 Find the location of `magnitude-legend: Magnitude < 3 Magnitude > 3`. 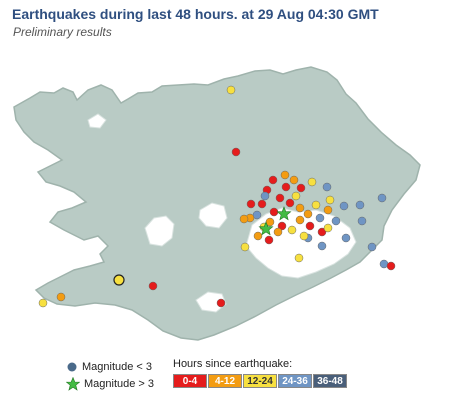

magnitude-legend: Magnitude < 3 Magnitude > 3 is located at coordinates (110, 375).